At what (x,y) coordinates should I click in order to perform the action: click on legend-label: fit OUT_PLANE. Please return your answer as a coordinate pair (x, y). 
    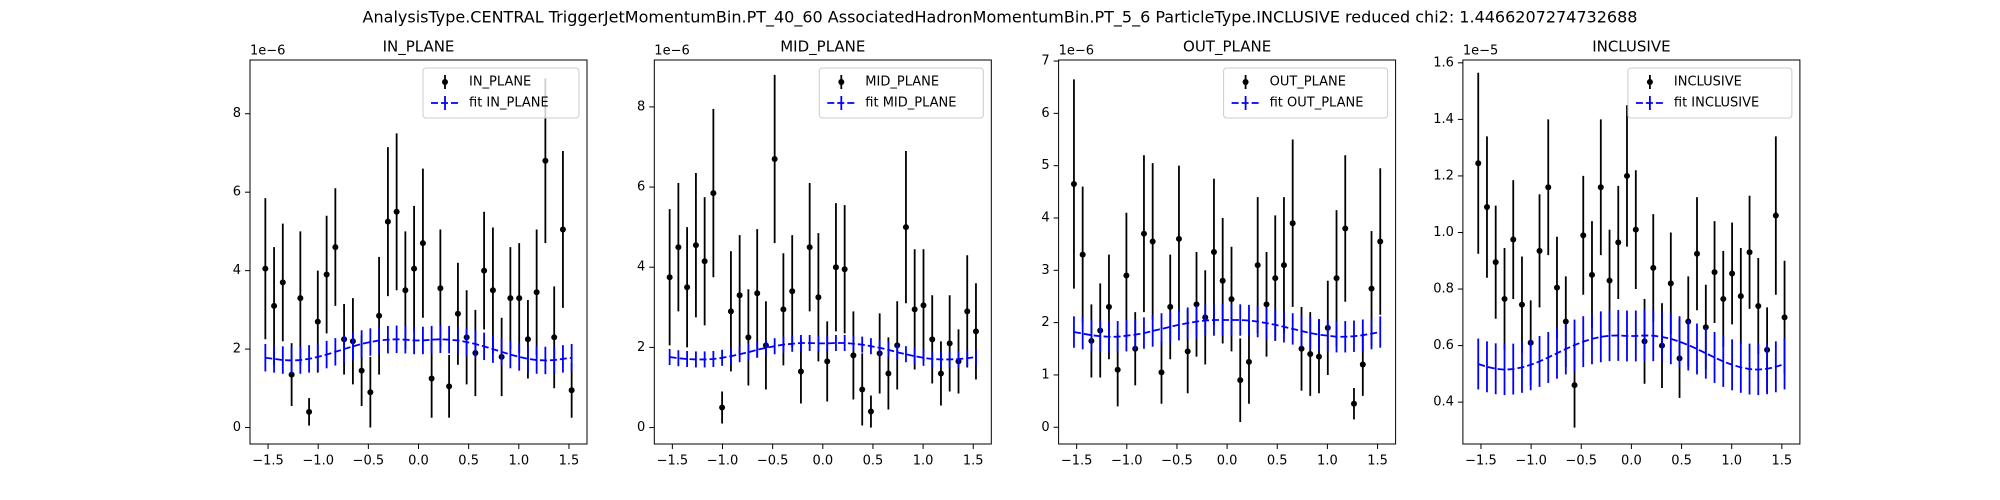
    Looking at the image, I should click on (1317, 103).